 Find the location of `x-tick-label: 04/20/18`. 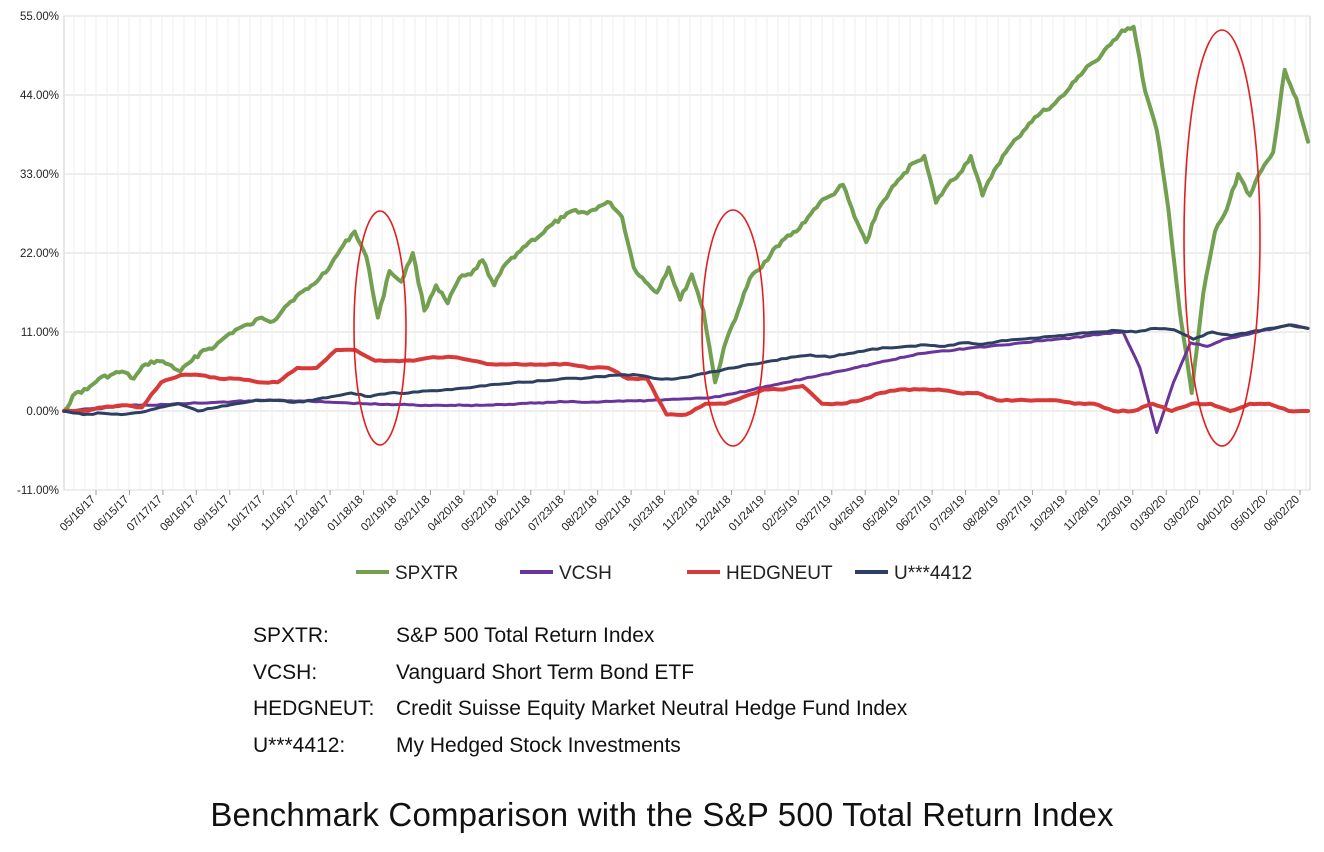

x-tick-label: 04/20/18 is located at coordinates (446, 514).